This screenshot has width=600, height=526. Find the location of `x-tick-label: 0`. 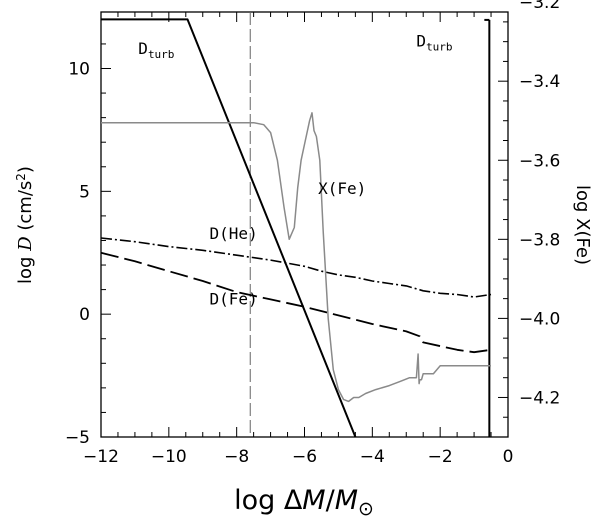

x-tick-label: 0 is located at coordinates (508, 457).